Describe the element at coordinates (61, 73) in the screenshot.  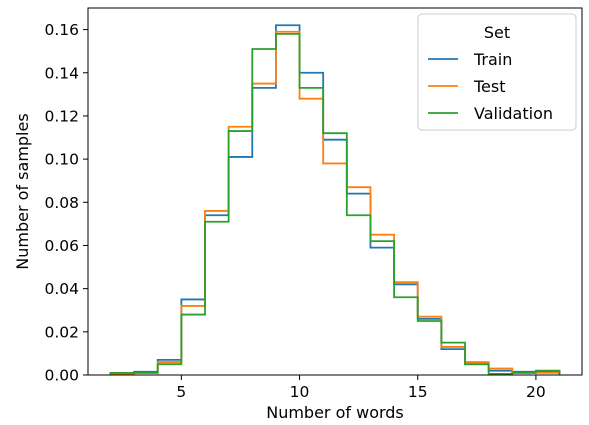
I see `y-tick-label: 0.14` at that location.